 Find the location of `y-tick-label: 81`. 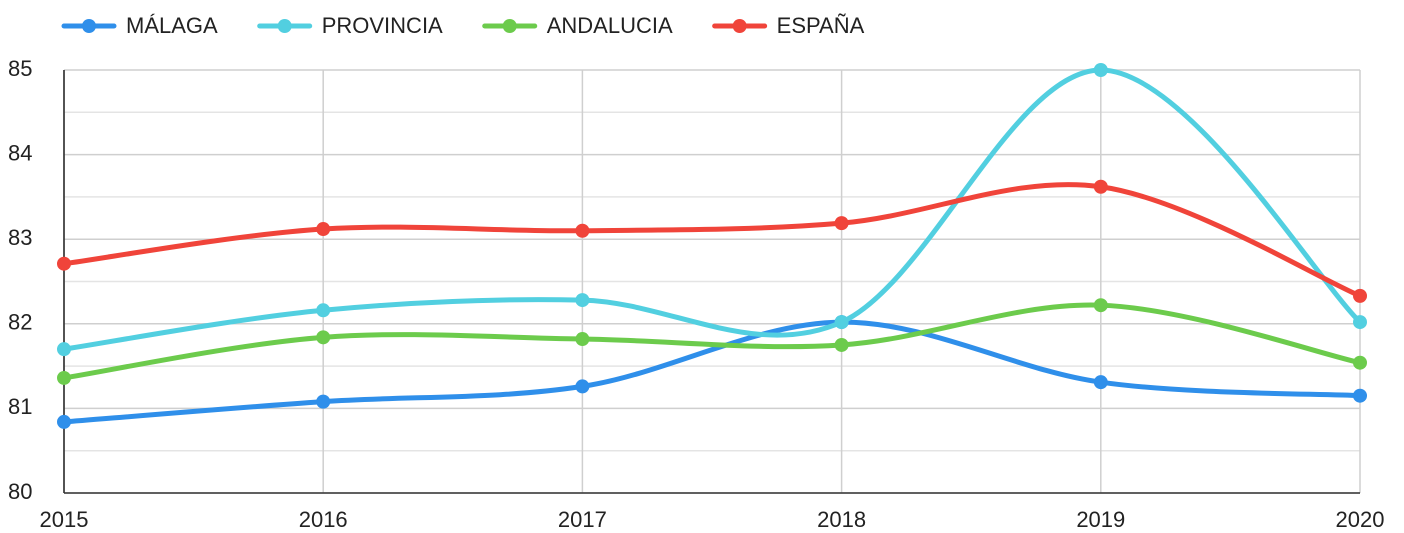

y-tick-label: 81 is located at coordinates (20, 406).